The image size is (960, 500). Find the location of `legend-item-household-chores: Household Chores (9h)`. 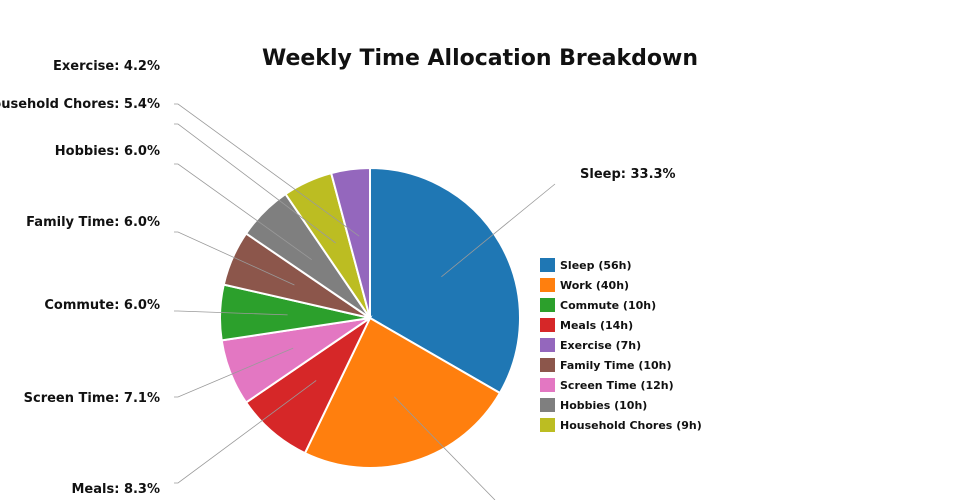

legend-item-household-chores: Household Chores (9h) is located at coordinates (621, 425).